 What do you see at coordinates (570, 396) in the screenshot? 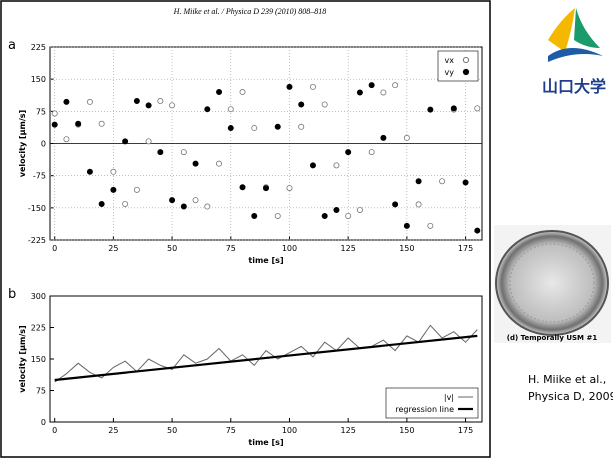
I see `citation: Physica D, 2009` at bounding box center [570, 396].